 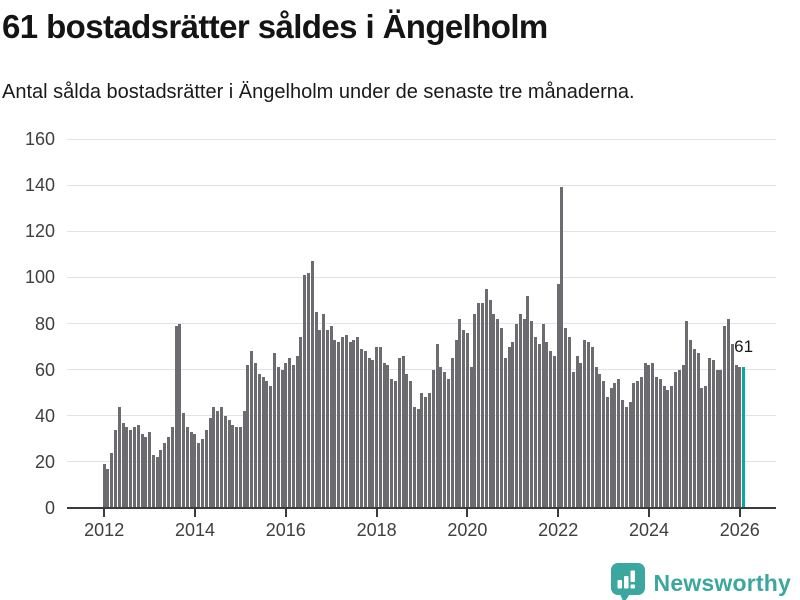 What do you see at coordinates (285, 530) in the screenshot?
I see `x-tick-label: 2016` at bounding box center [285, 530].